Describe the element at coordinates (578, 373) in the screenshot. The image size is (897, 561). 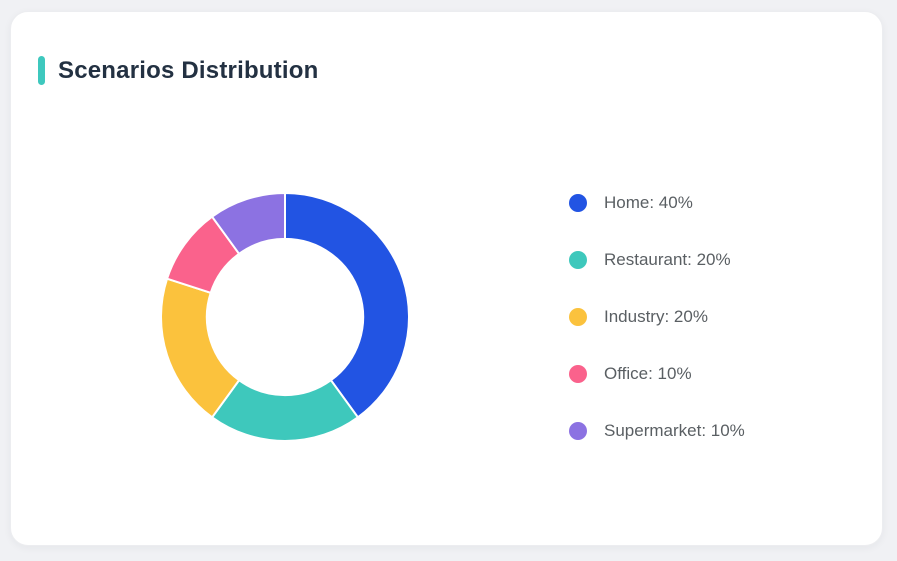
I see `legend-dot-office` at that location.